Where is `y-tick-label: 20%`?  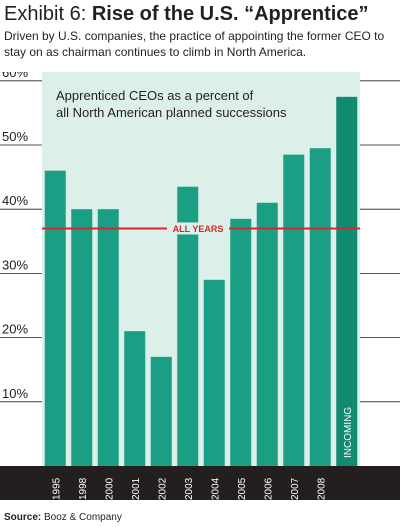 y-tick-label: 20% is located at coordinates (15, 329).